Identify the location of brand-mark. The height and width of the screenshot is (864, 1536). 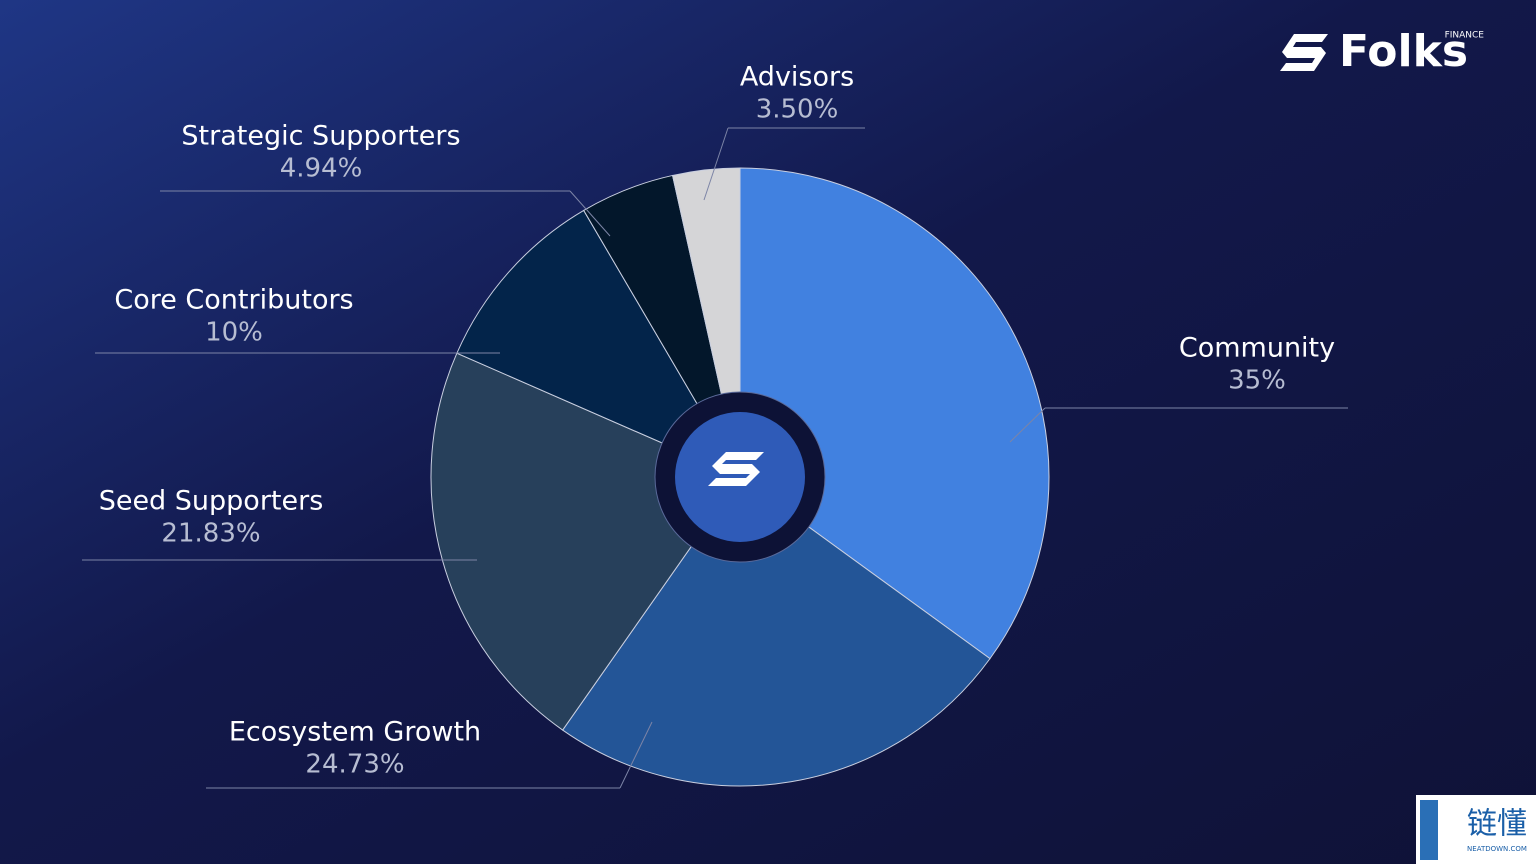
(1304, 52).